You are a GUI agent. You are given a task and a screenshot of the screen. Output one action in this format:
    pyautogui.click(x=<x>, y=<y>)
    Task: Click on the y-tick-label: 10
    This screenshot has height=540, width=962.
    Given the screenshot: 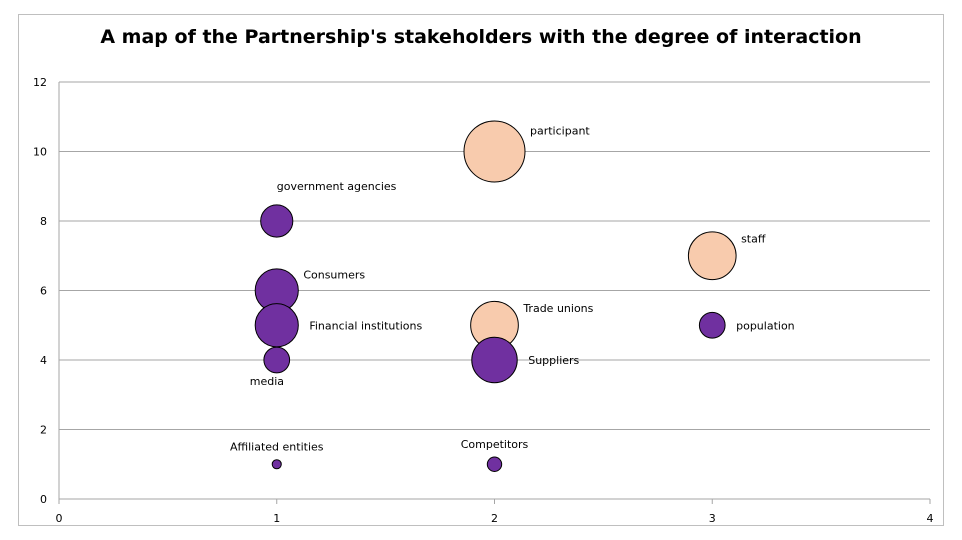 What is the action you would take?
    pyautogui.click(x=40, y=152)
    